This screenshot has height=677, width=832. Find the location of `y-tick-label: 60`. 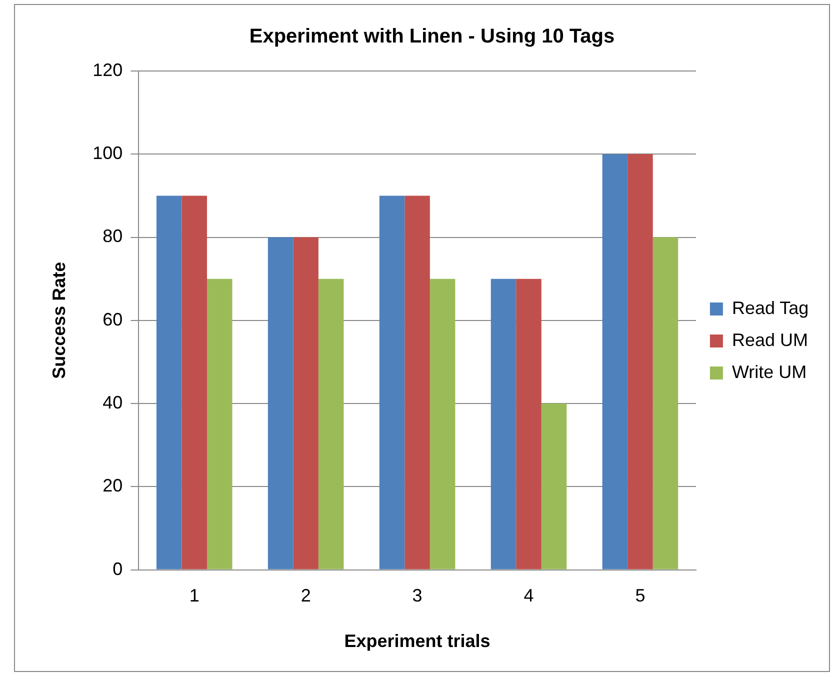

y-tick-label: 60 is located at coordinates (112, 319).